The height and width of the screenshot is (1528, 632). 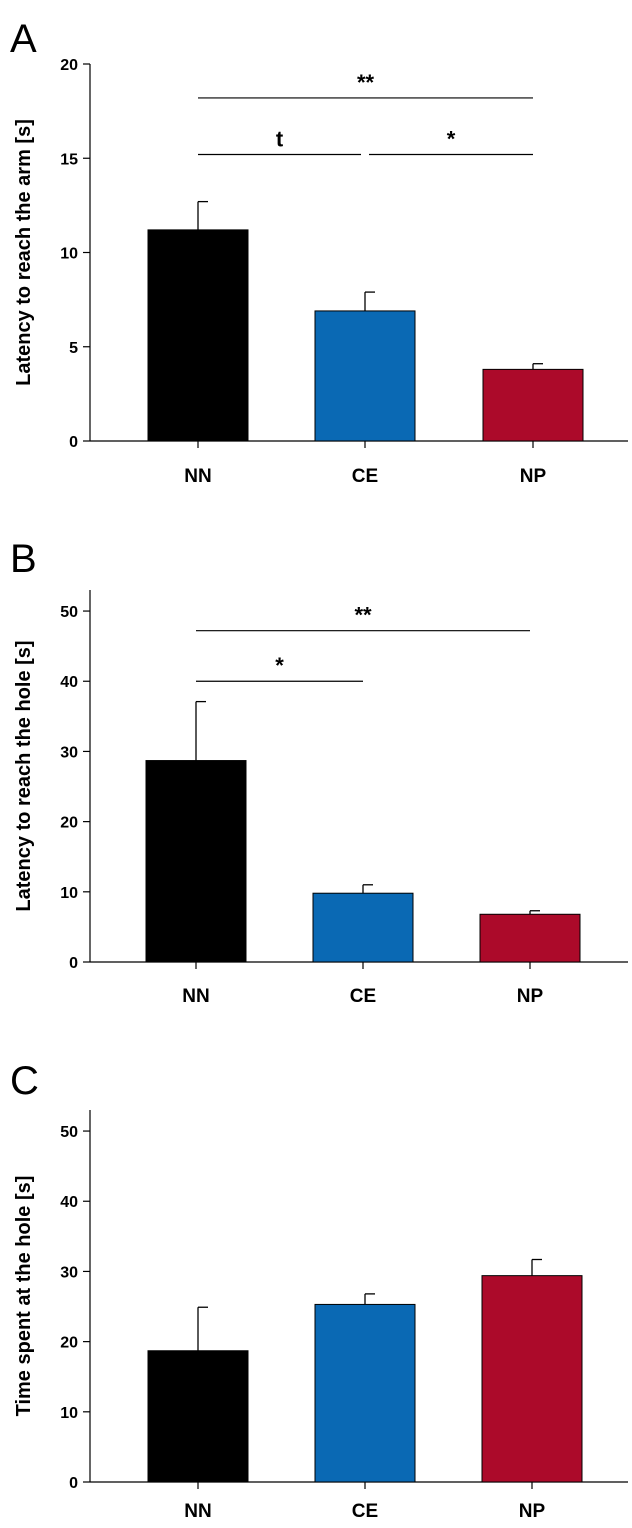 What do you see at coordinates (24, 775) in the screenshot?
I see `y-axis-label: Latency to reach the hole [s]` at bounding box center [24, 775].